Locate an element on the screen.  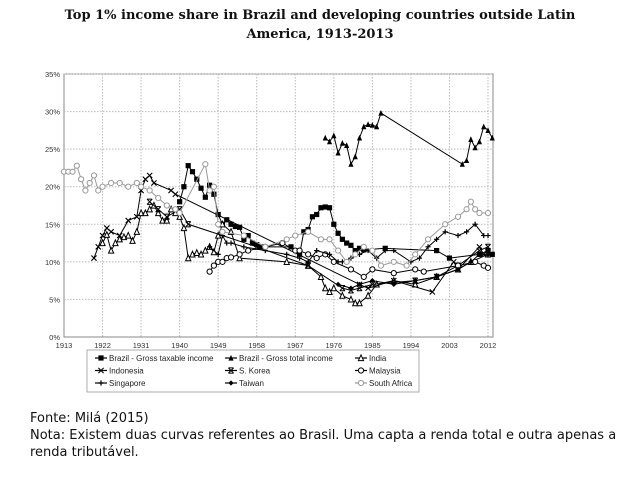
legend-label: Taiwan is located at coordinates (251, 383).